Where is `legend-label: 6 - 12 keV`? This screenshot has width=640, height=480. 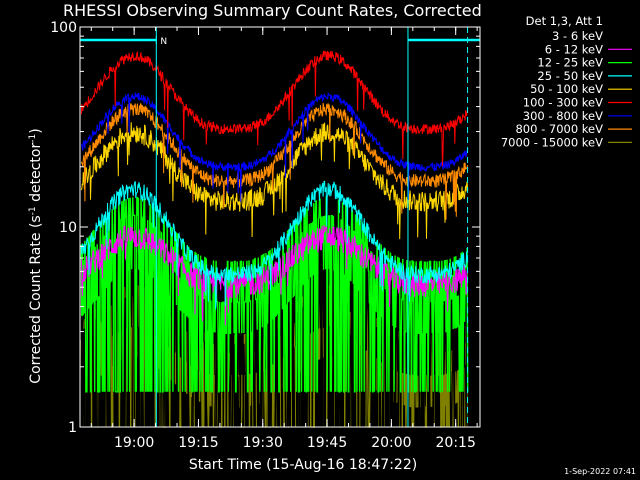
legend-label: 6 - 12 keV is located at coordinates (574, 49).